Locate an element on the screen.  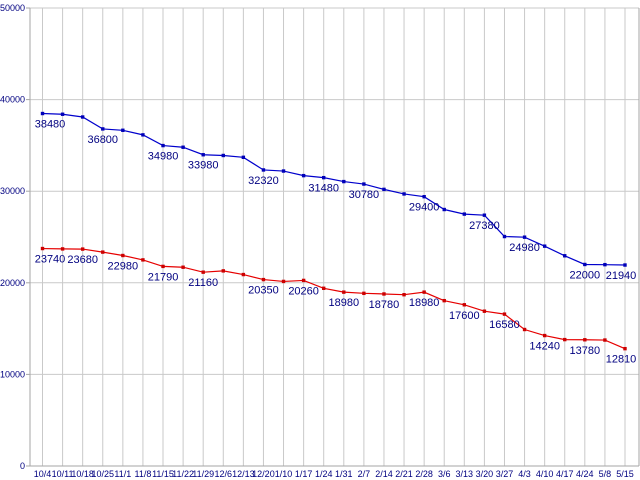
x-tick-label: 2/21 is located at coordinates (404, 474).